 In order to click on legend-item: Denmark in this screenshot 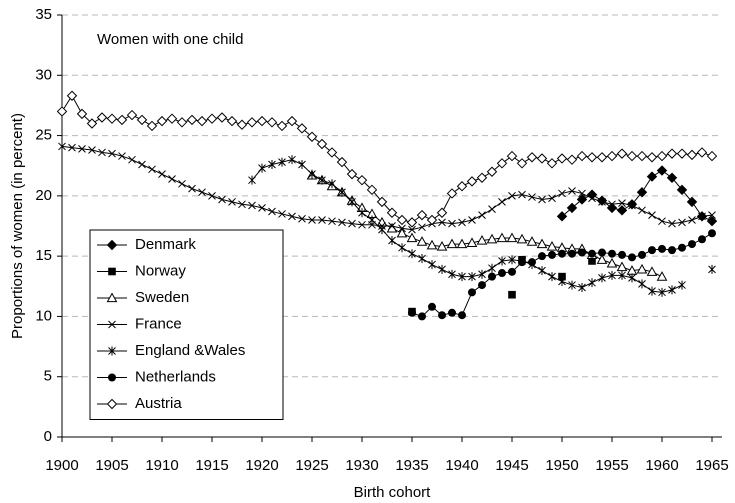, I will do `click(146, 244)`.